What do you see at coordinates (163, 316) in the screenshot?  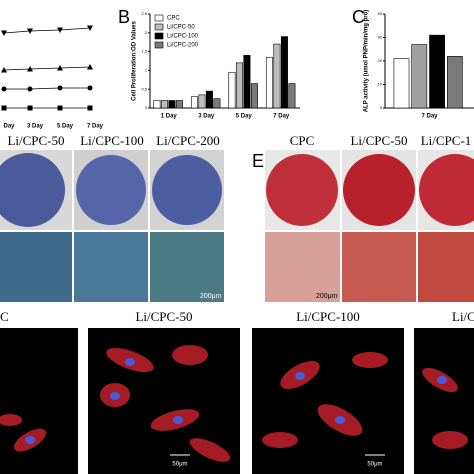 I see `fluor-label: Li/CPC-50` at bounding box center [163, 316].